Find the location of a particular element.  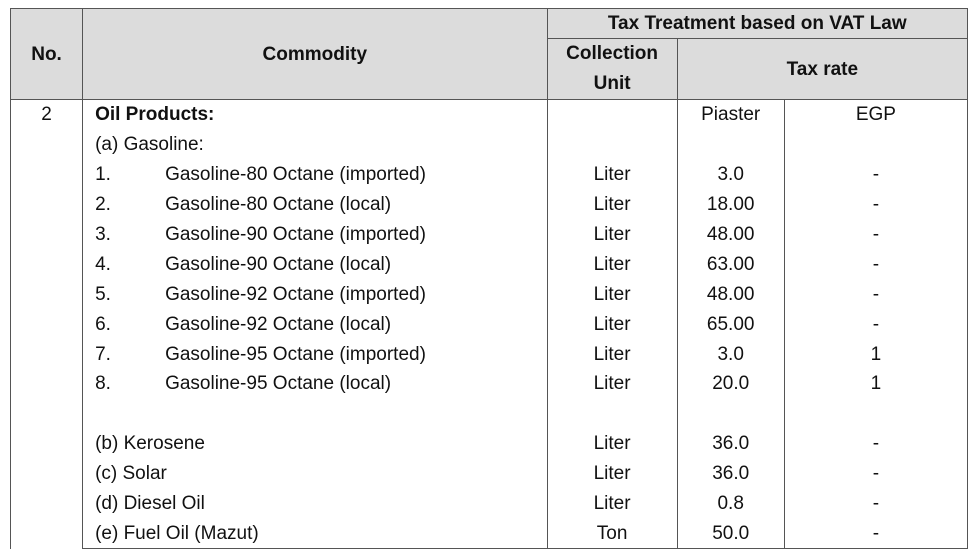

item-number: 1. is located at coordinates (103, 175).